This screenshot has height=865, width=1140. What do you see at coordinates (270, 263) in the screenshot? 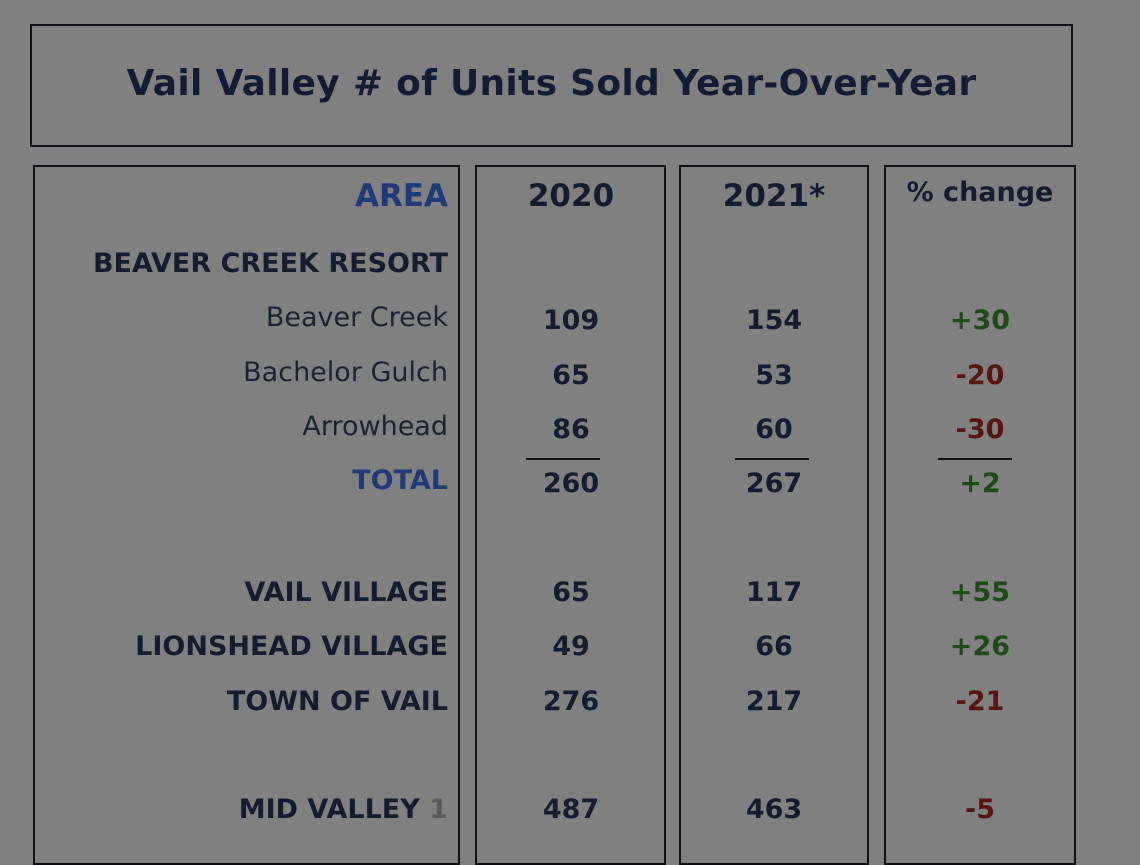
I see `group-heading: BEAVER CREEK RESORT` at bounding box center [270, 263].